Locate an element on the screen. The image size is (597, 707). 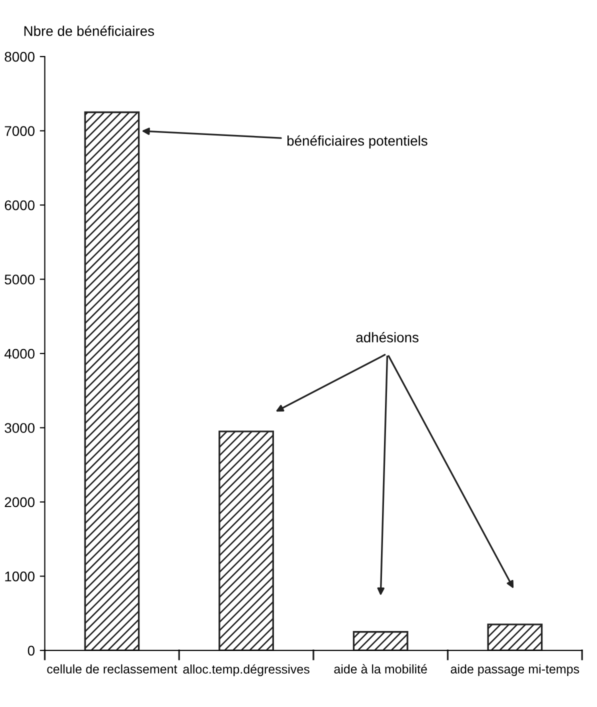
x-tick-label: aide passage mi-temps is located at coordinates (515, 670).